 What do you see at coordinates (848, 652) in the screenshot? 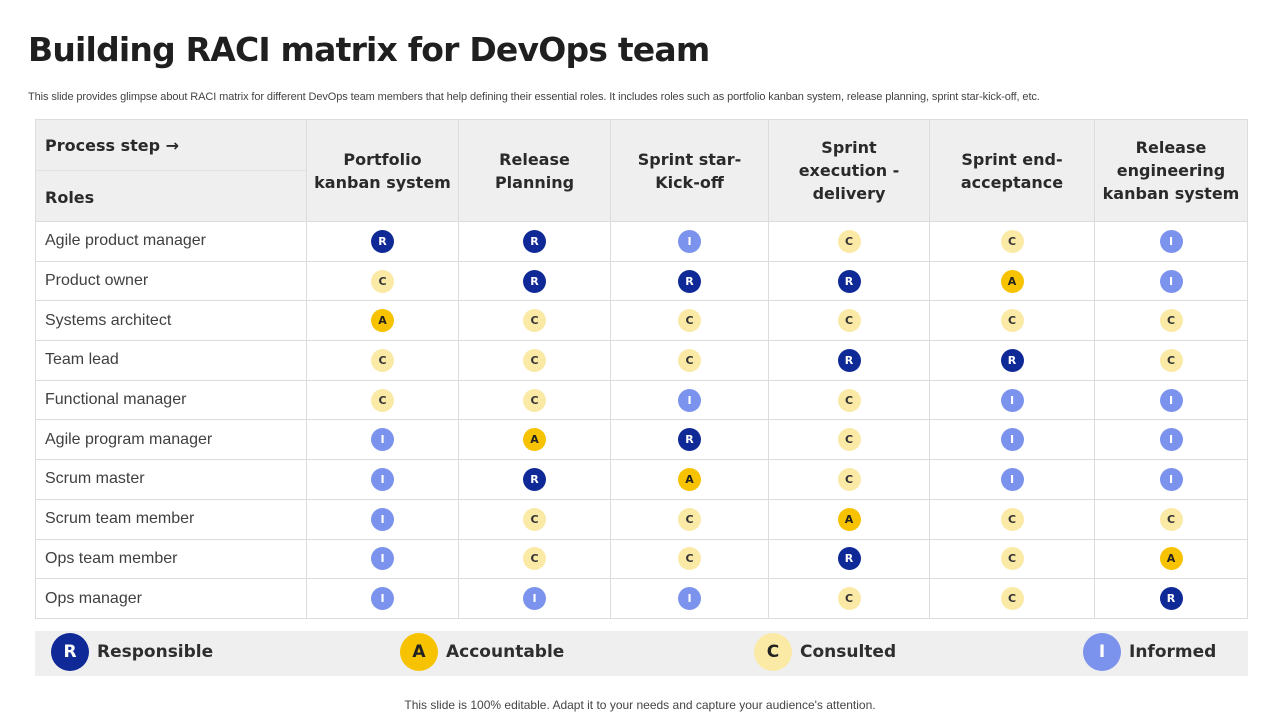
I see `legend-label-consulted: Consulted` at bounding box center [848, 652].